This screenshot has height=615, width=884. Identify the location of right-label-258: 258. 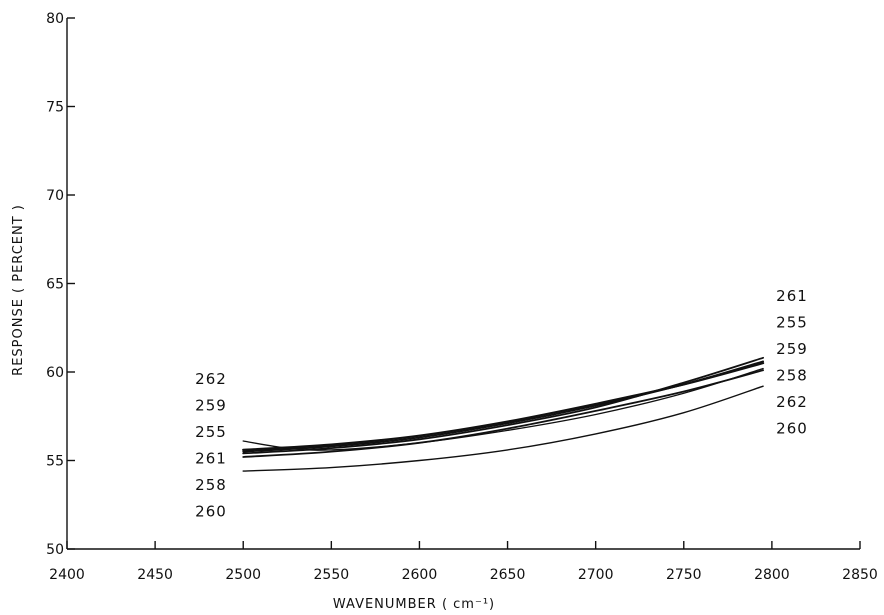
(792, 376).